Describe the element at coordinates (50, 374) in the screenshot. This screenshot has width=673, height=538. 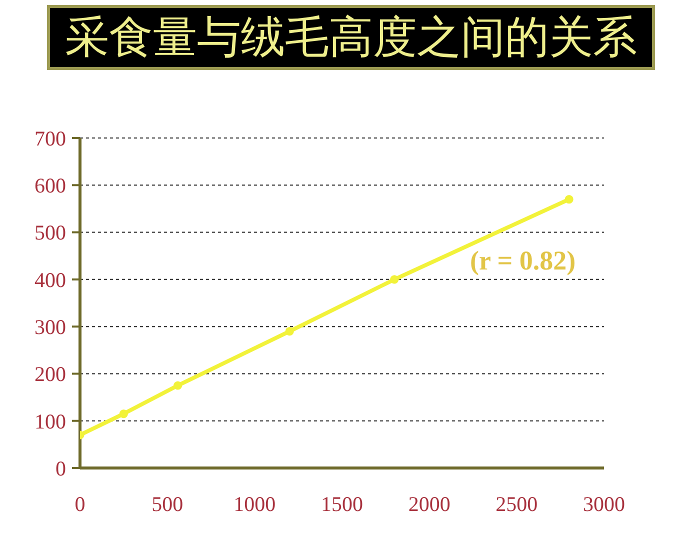
I see `y-tick-label: 200` at that location.